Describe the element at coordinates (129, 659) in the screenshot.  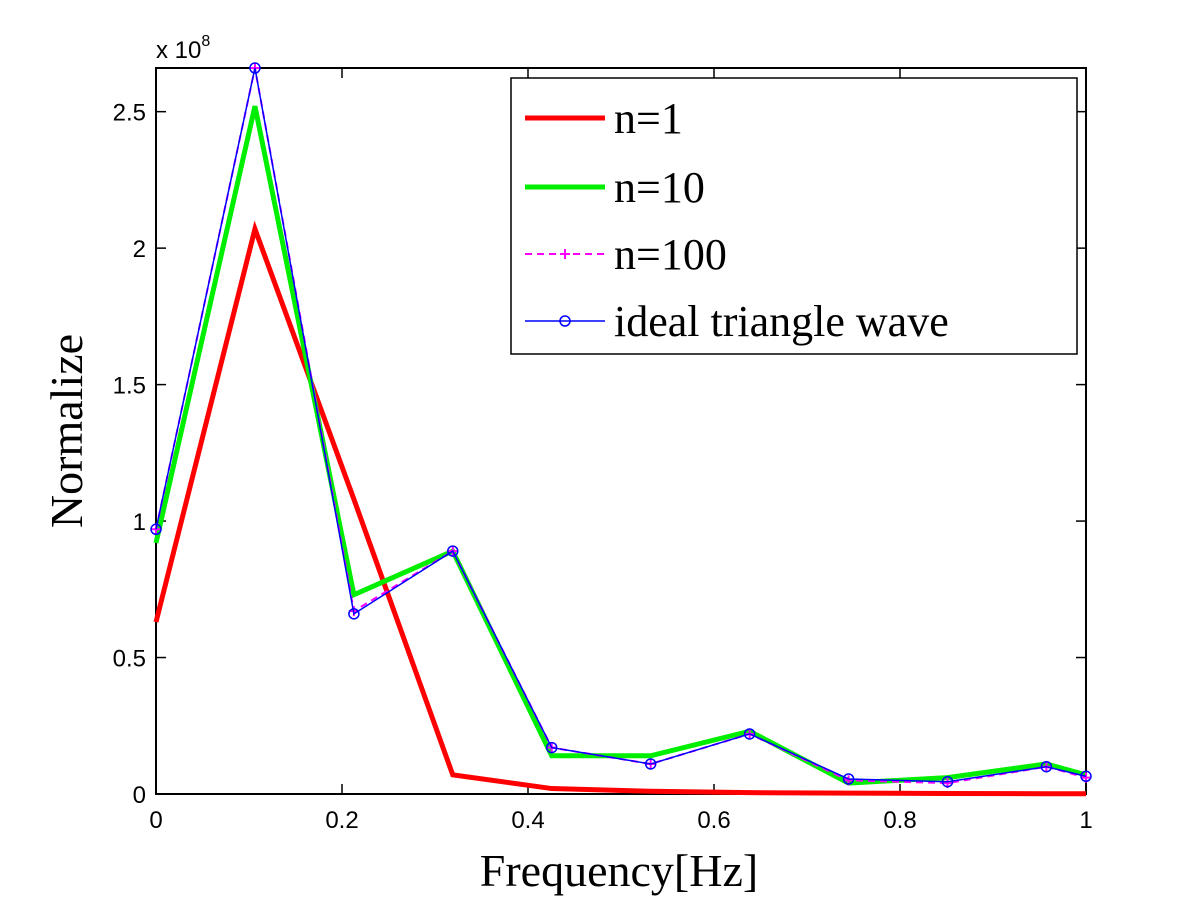
I see `y-tick-label: 0.5` at that location.